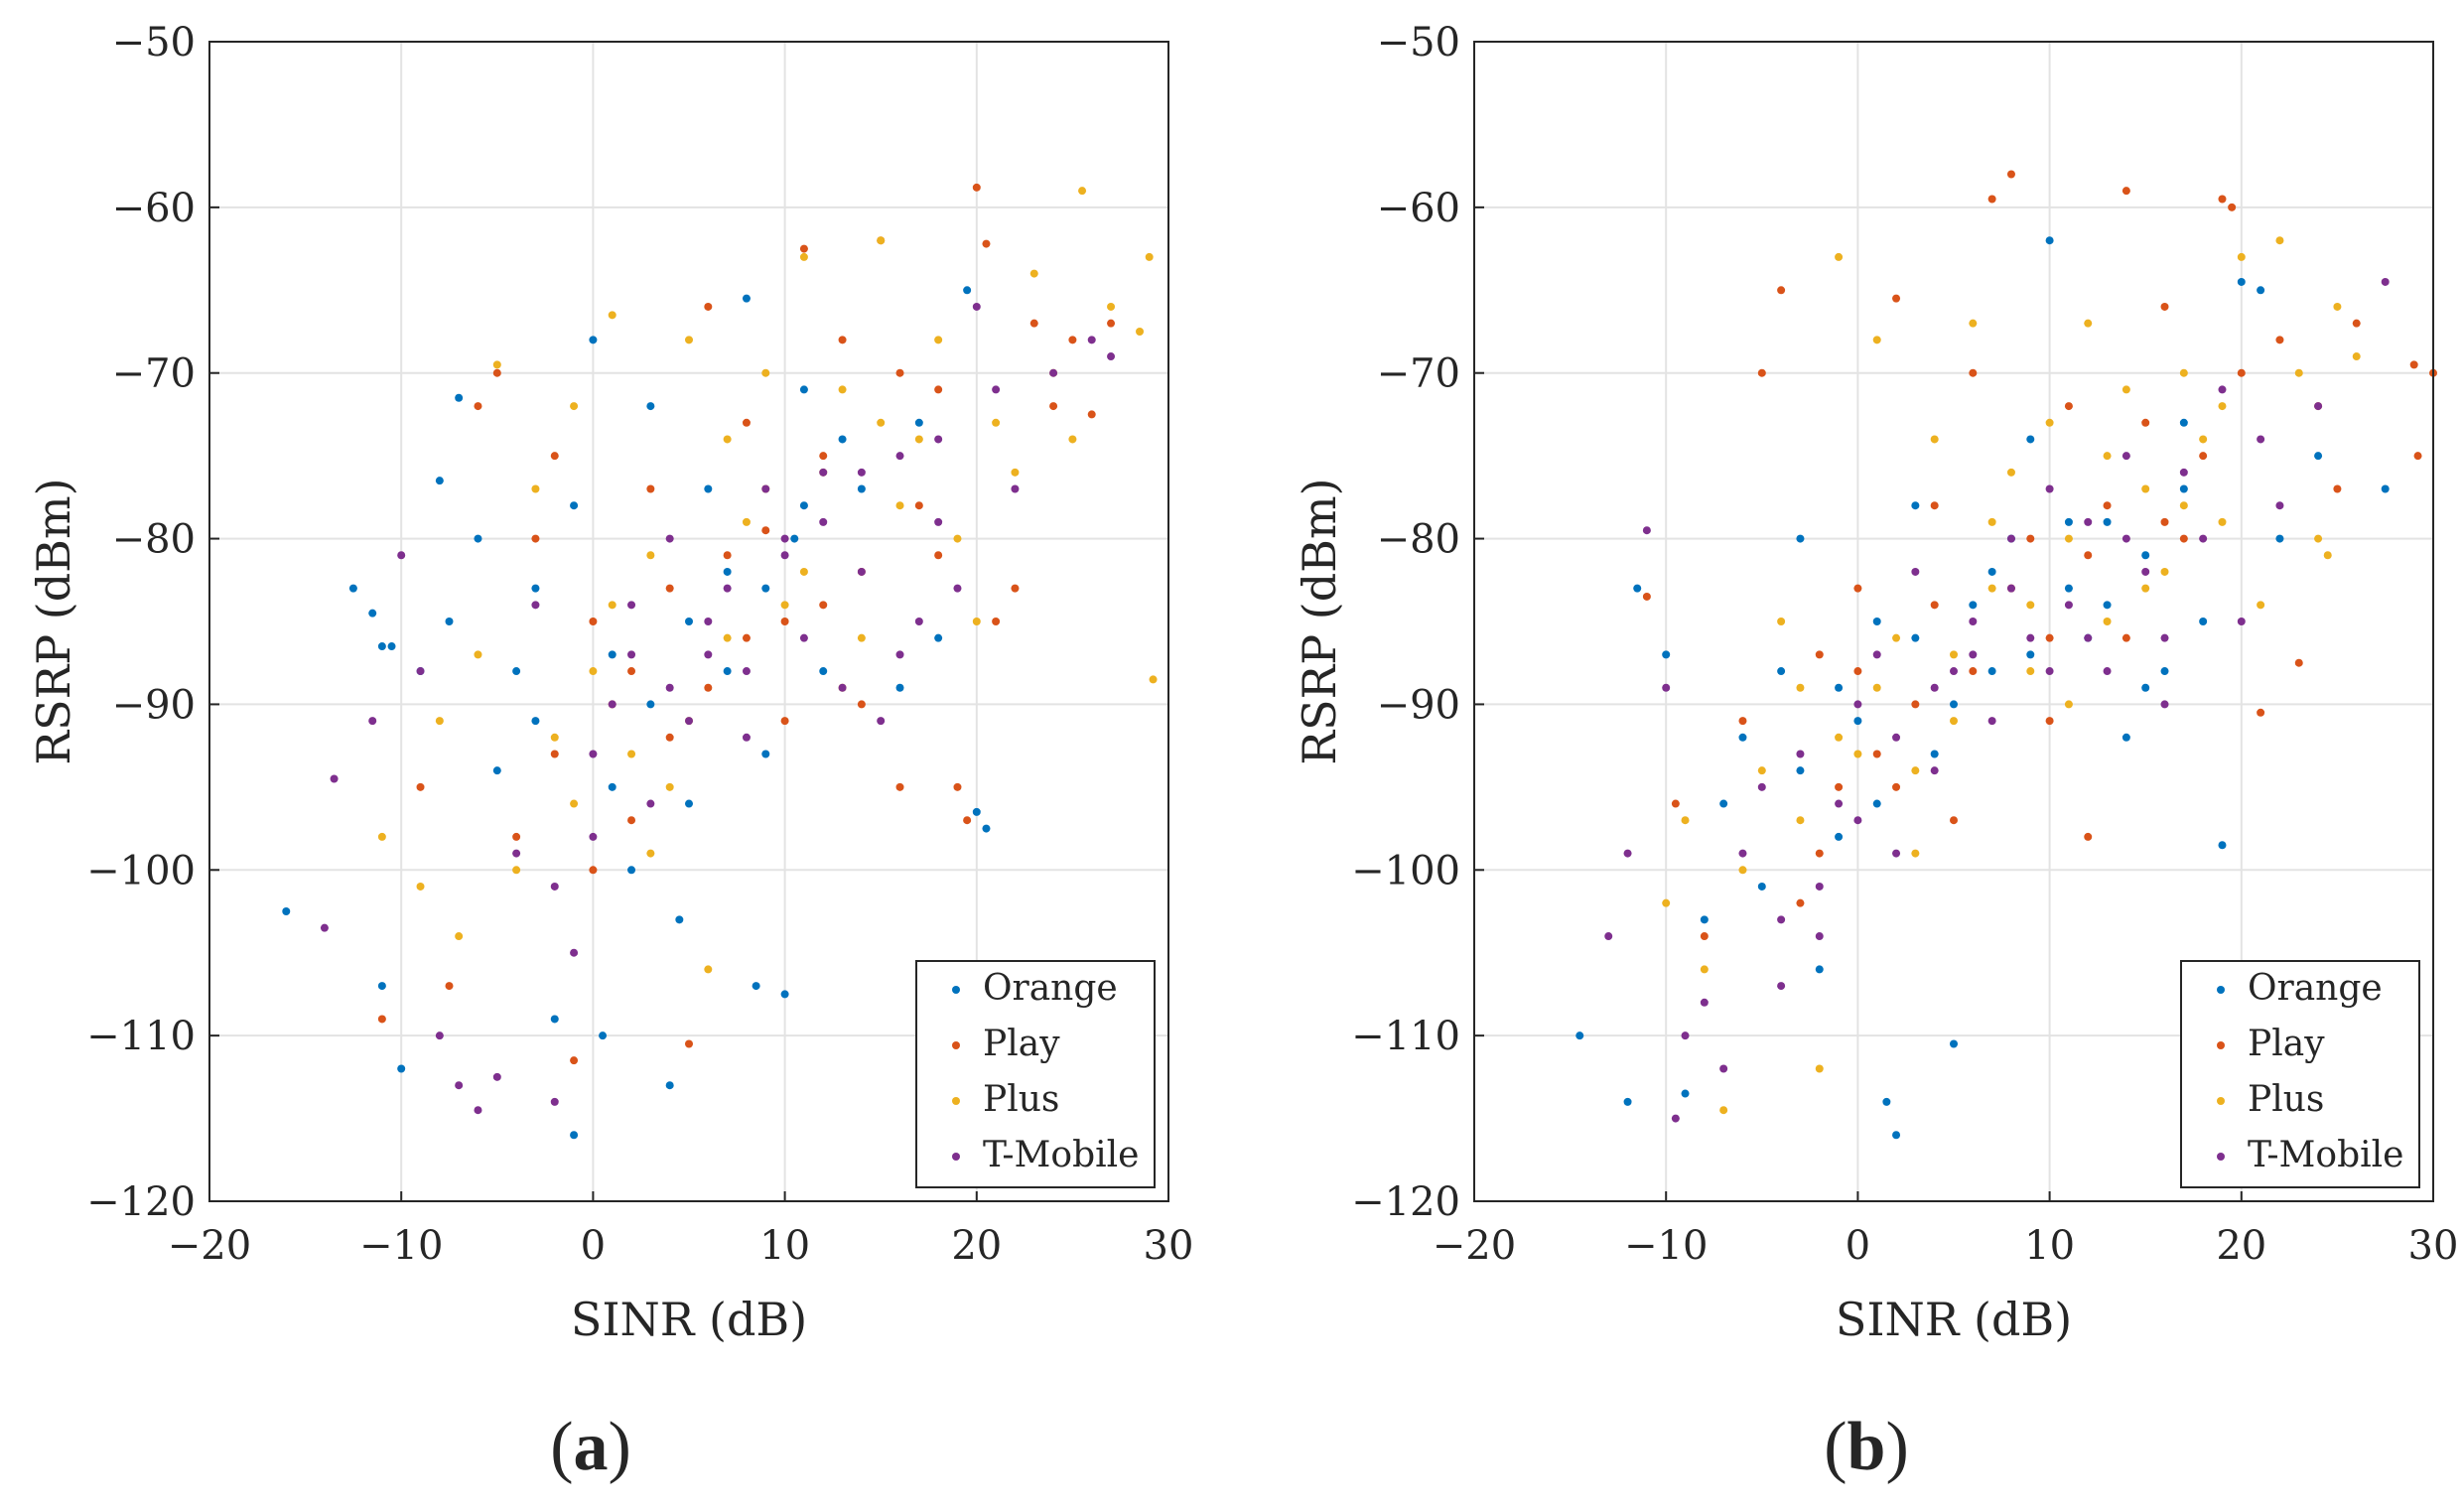 The image size is (2464, 1511). What do you see at coordinates (1405, 1036) in the screenshot?
I see `y-tick-label: −110` at bounding box center [1405, 1036].